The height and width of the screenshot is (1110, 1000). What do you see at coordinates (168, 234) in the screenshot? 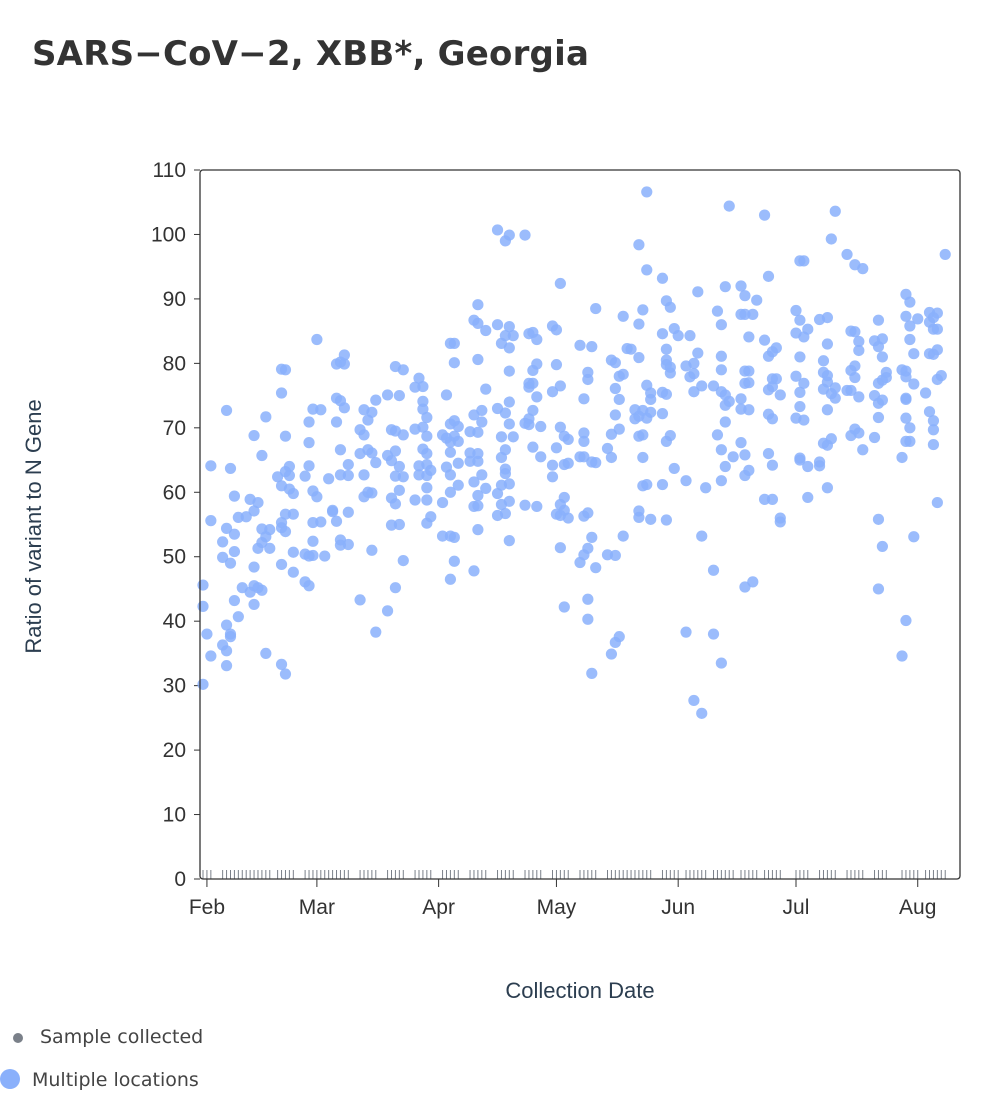
I see `y-tick-label: 100` at bounding box center [168, 234].